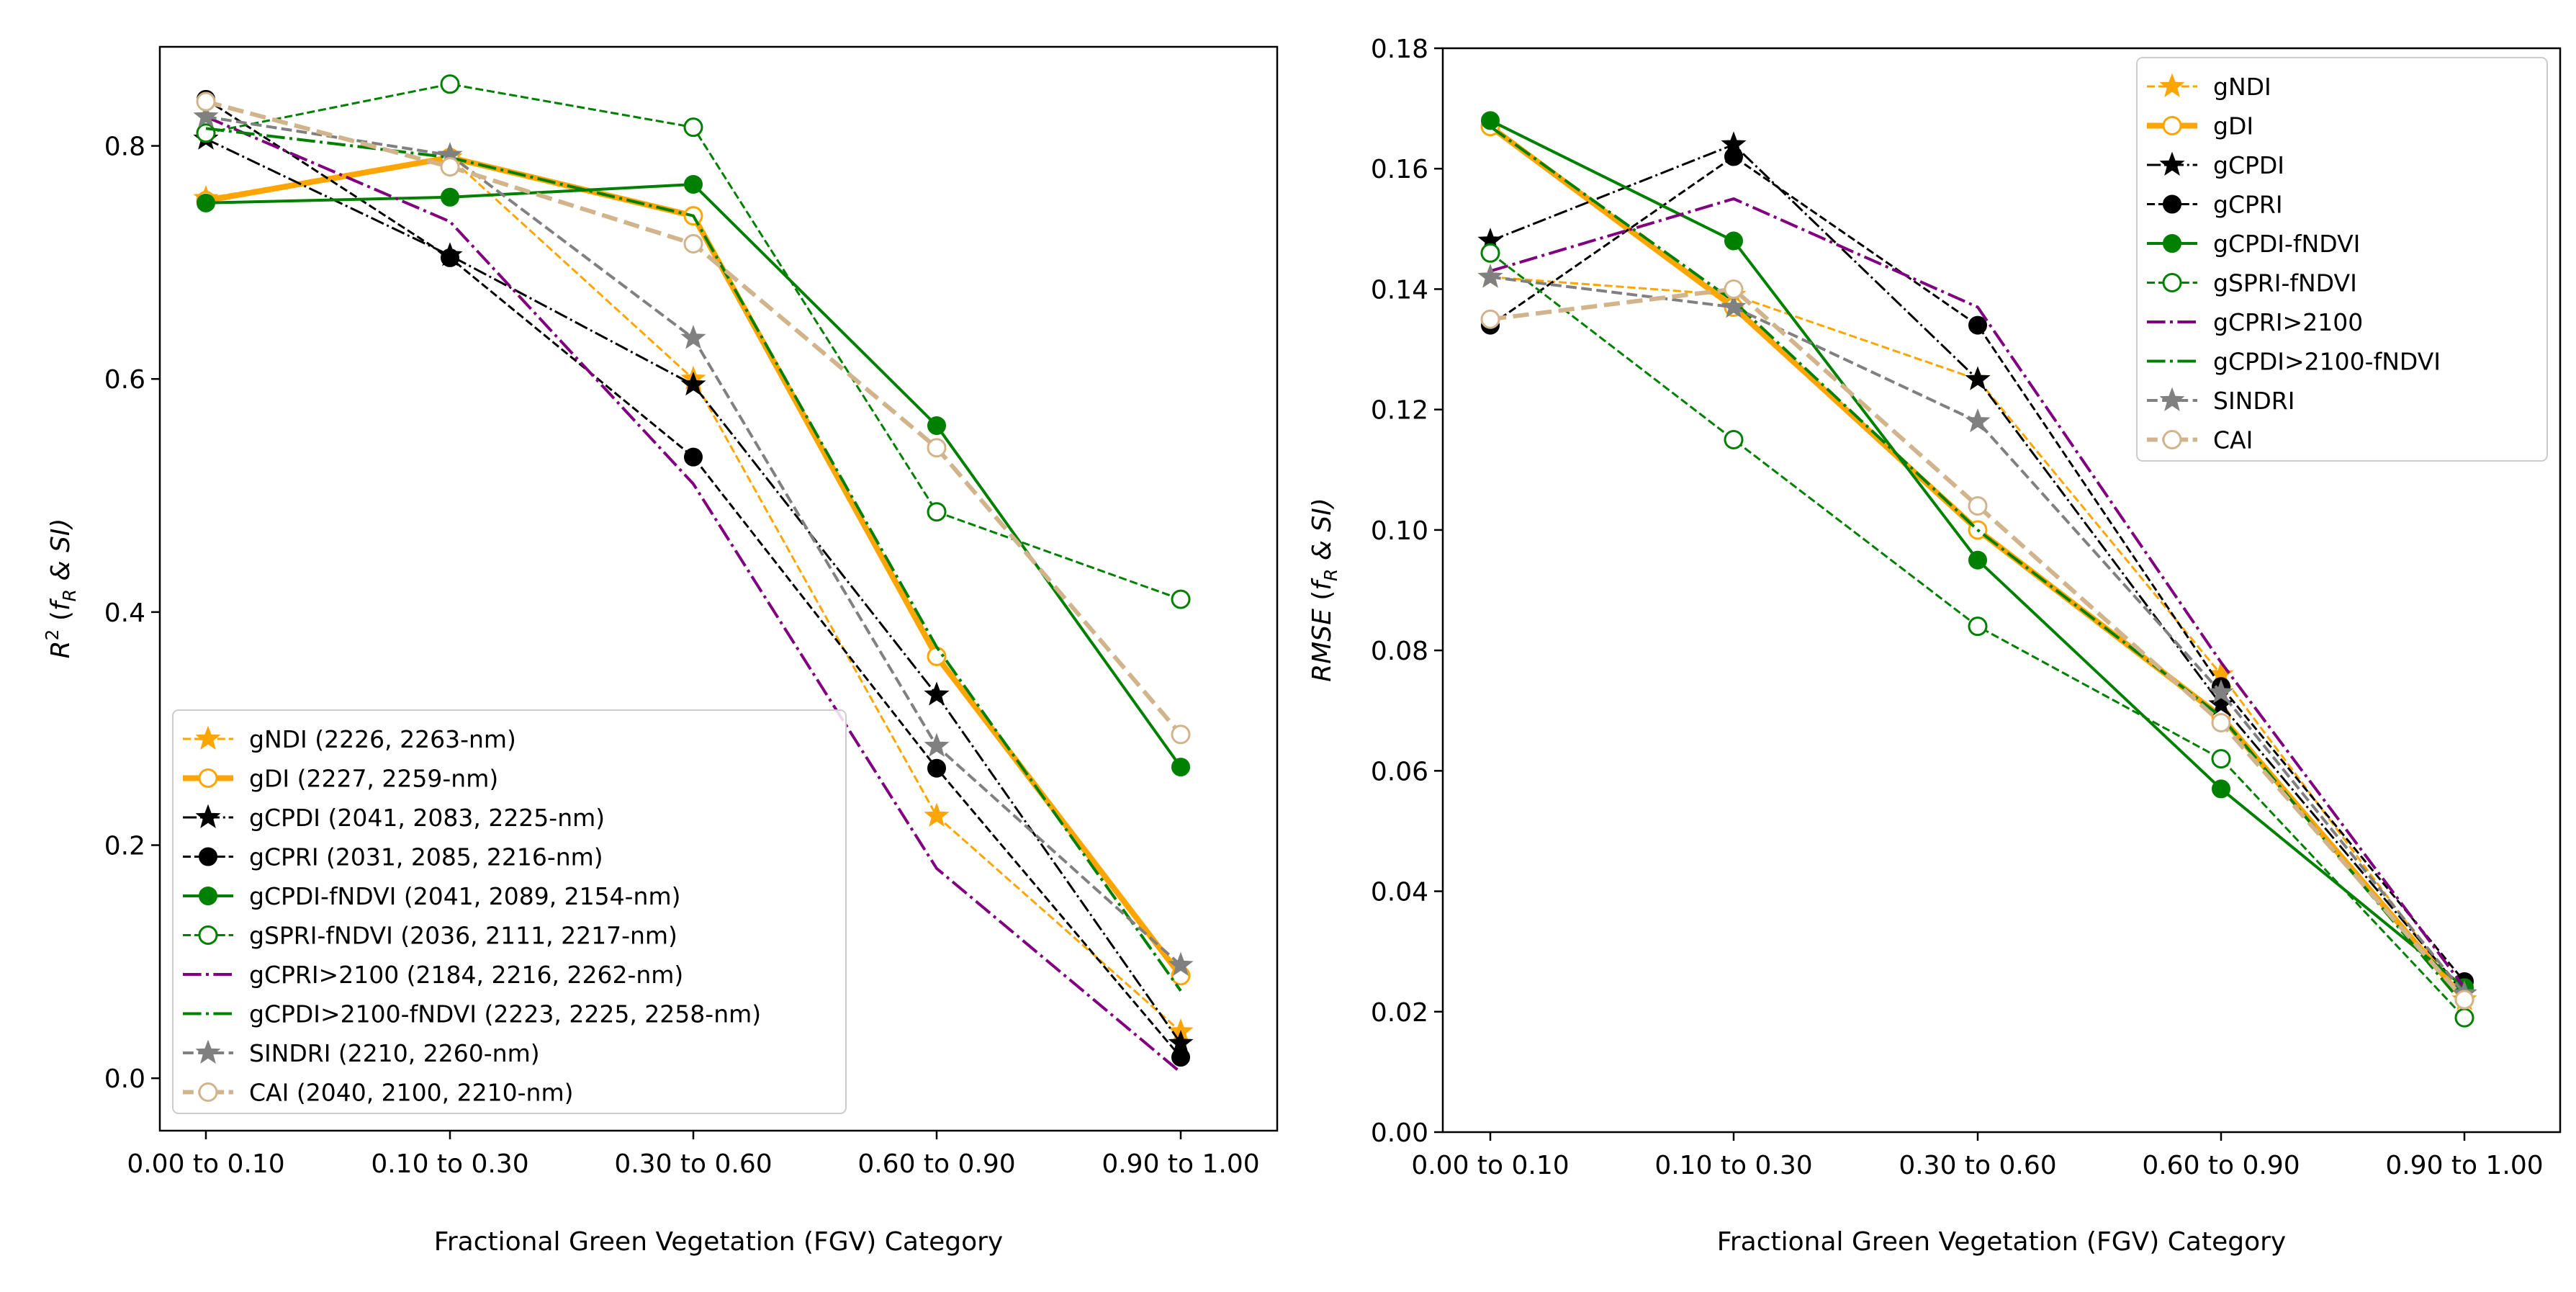 The width and height of the screenshot is (2576, 1292). I want to click on rmse-y-tick-label: 0.16, so click(1399, 170).